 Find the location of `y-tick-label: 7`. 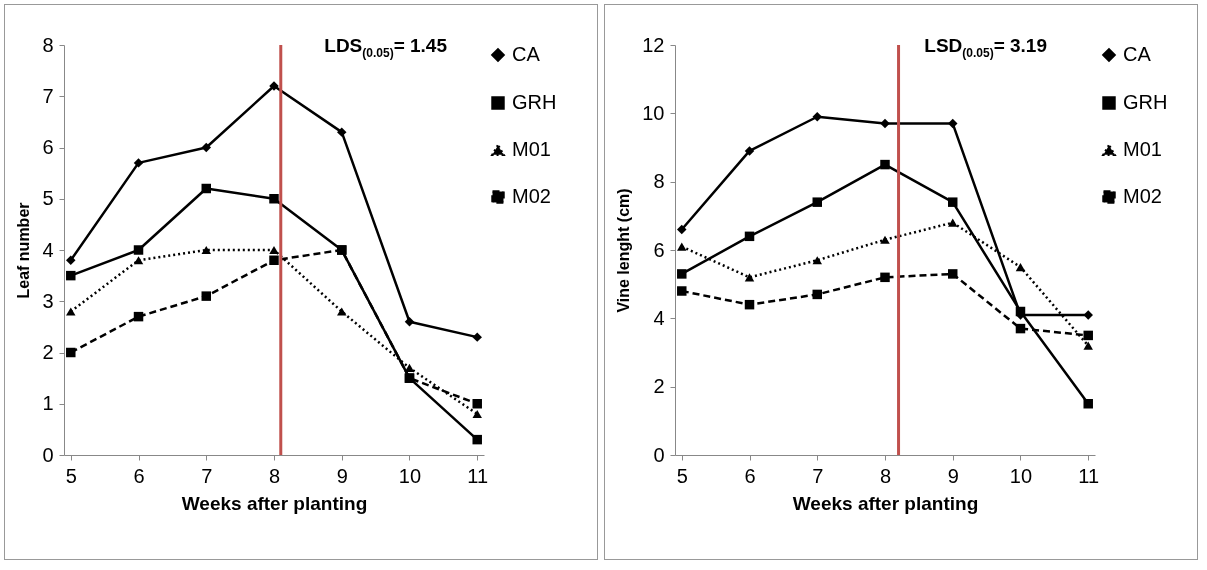

y-tick-label: 7 is located at coordinates (48, 95).